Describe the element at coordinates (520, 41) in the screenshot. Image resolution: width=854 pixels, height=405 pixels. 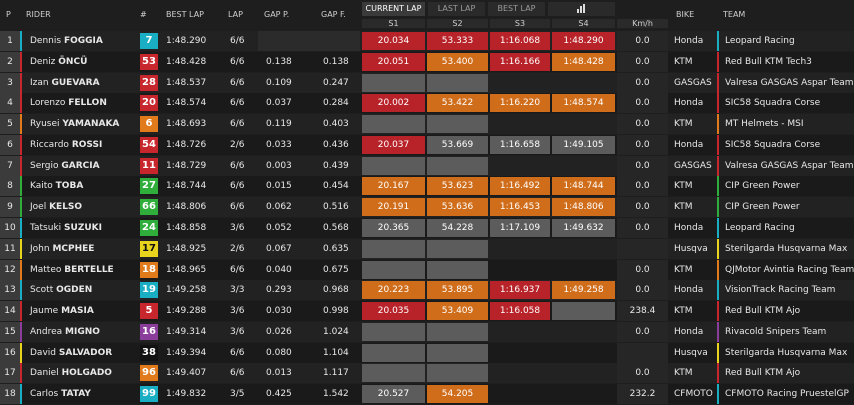
I see `sector-time: 1:16.068` at that location.